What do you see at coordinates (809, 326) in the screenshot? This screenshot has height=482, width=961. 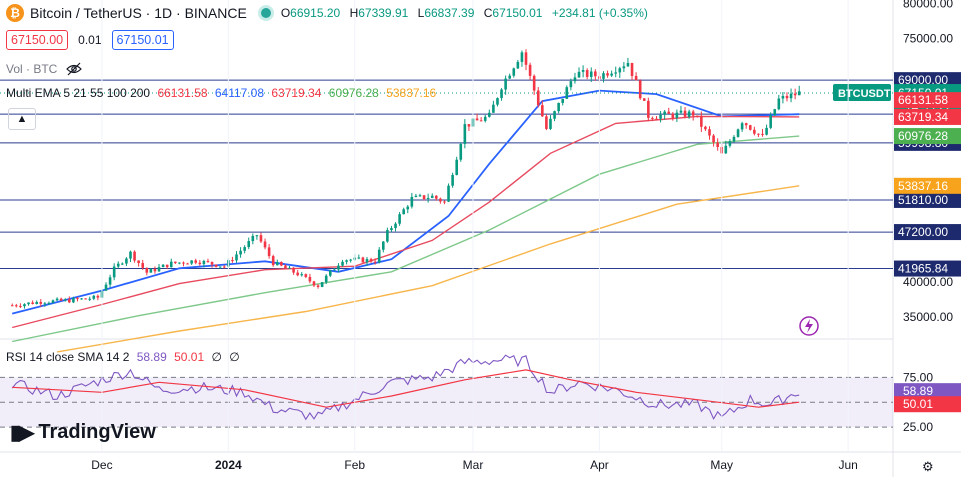 I see `lightning-icon` at bounding box center [809, 326].